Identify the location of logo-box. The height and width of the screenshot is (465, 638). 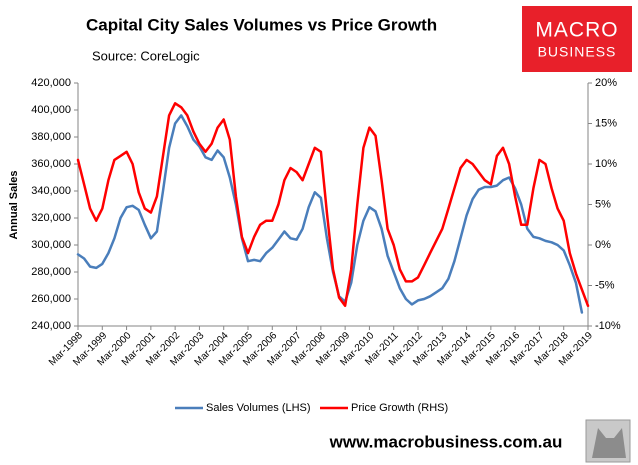
(577, 39).